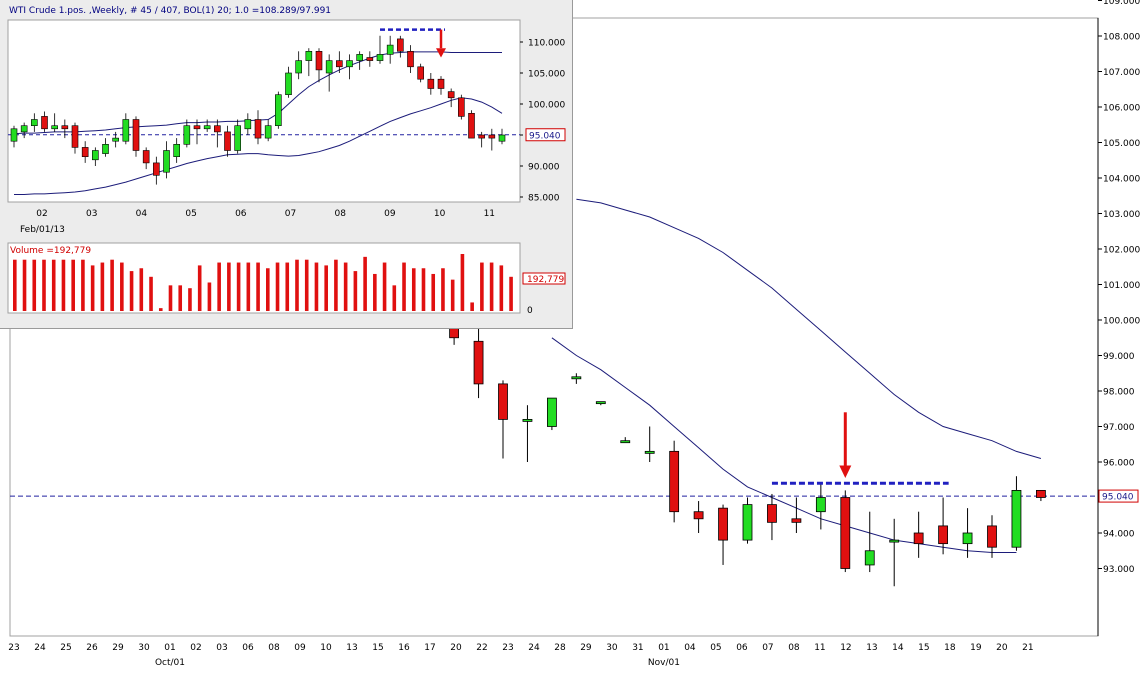 The height and width of the screenshot is (682, 1146). I want to click on x-tick-label: 01, so click(169, 648).